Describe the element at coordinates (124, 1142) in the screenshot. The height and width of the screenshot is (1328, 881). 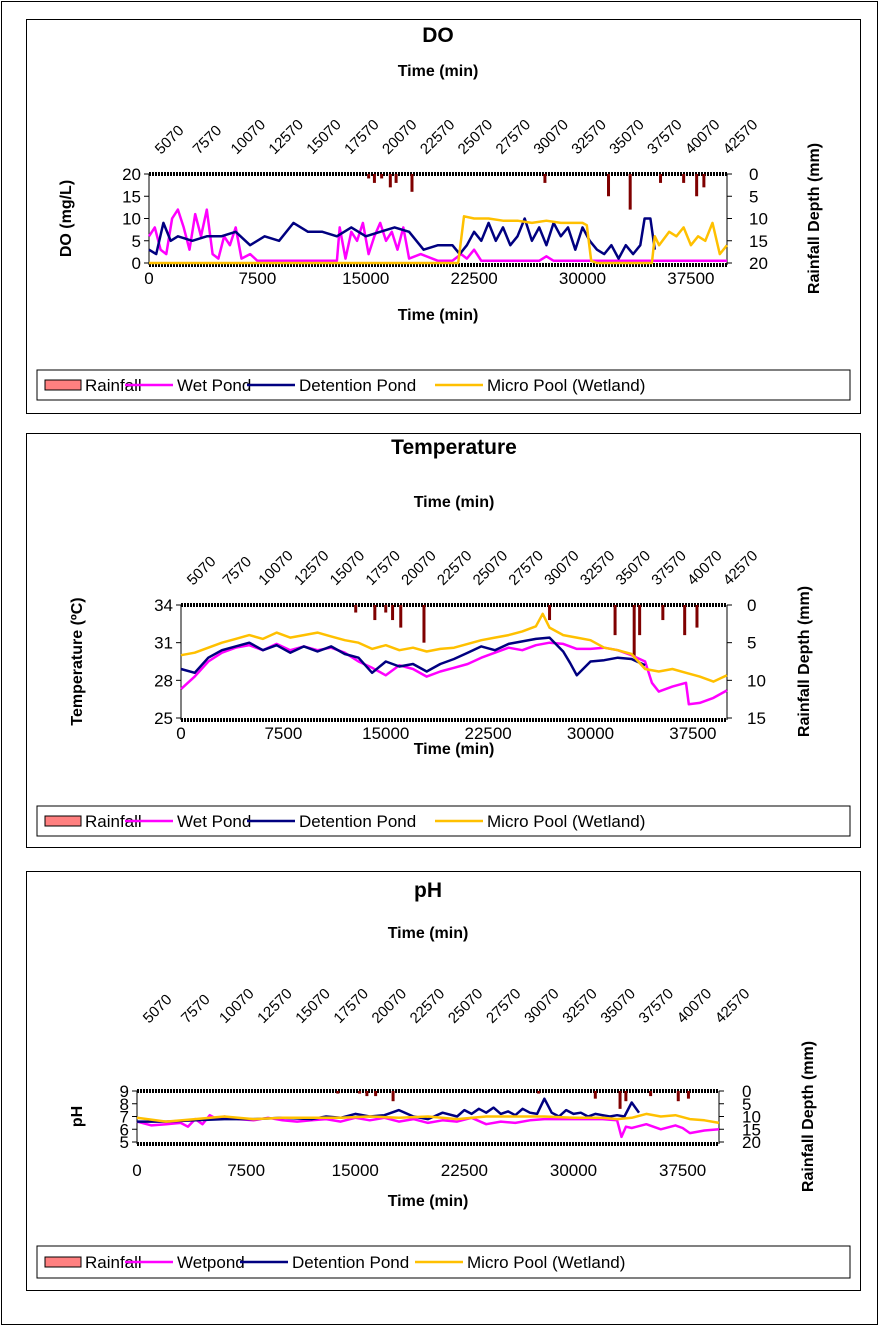
I see `y-tick-label: 5` at that location.